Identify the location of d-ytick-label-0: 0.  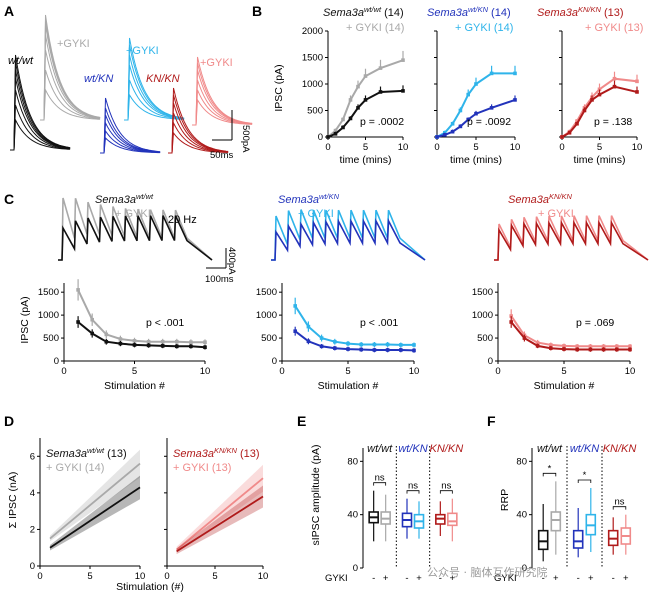
(32, 566).